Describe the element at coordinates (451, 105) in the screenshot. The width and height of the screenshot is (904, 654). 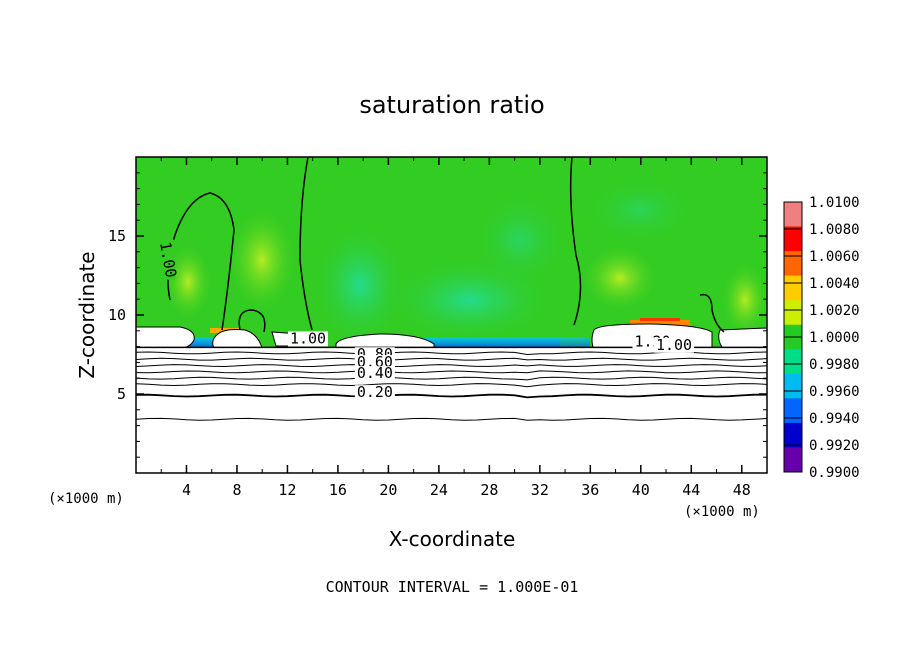
I see `chart-title: saturation ratio` at that location.